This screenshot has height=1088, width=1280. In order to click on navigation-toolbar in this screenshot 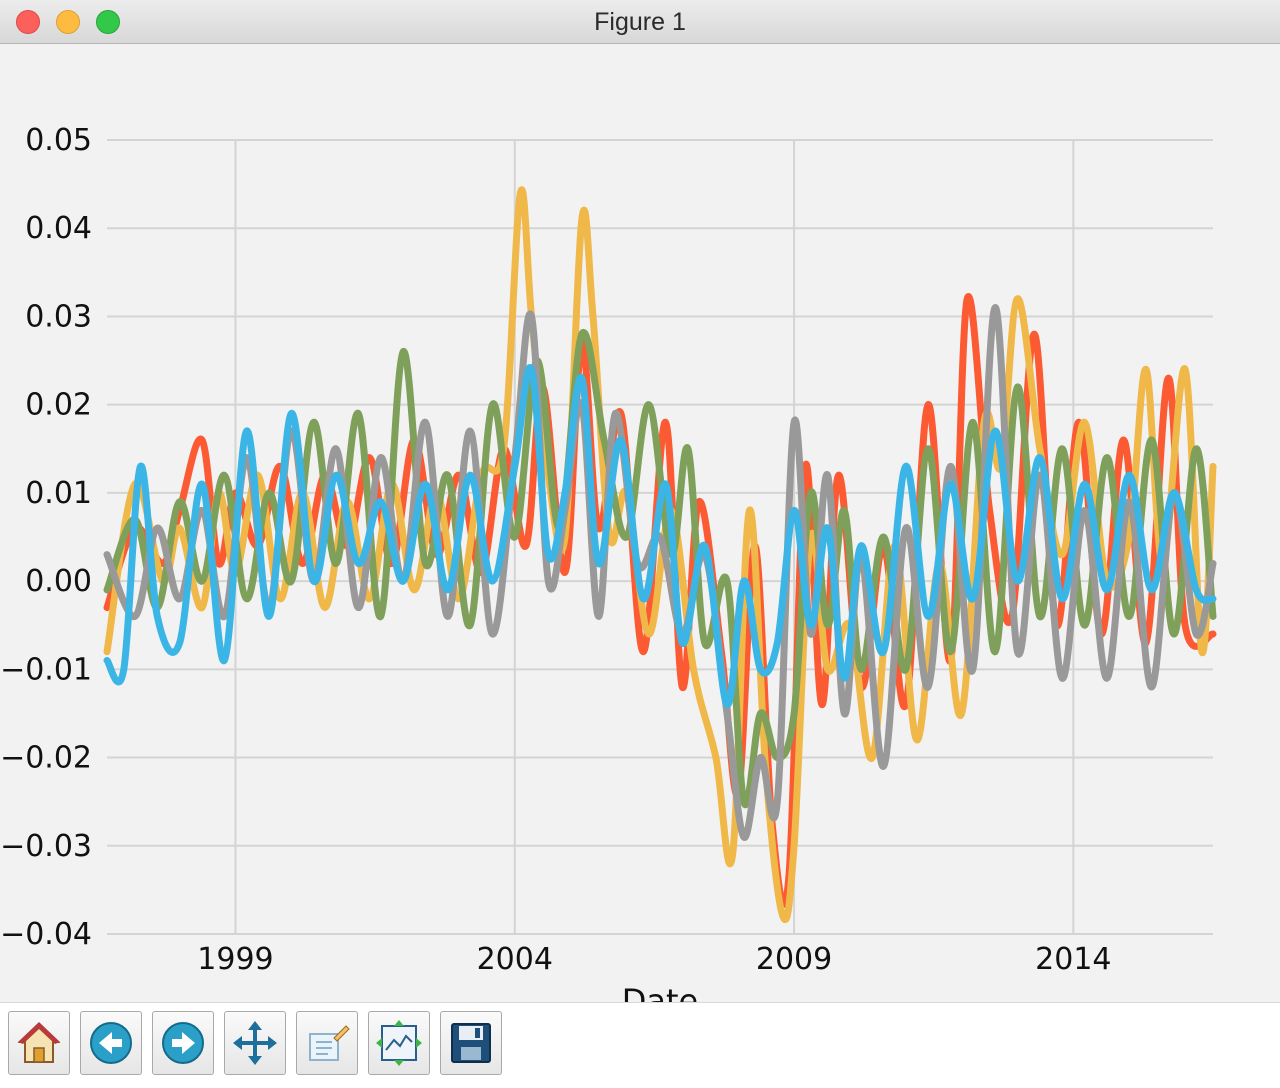, I will do `click(640, 1045)`.